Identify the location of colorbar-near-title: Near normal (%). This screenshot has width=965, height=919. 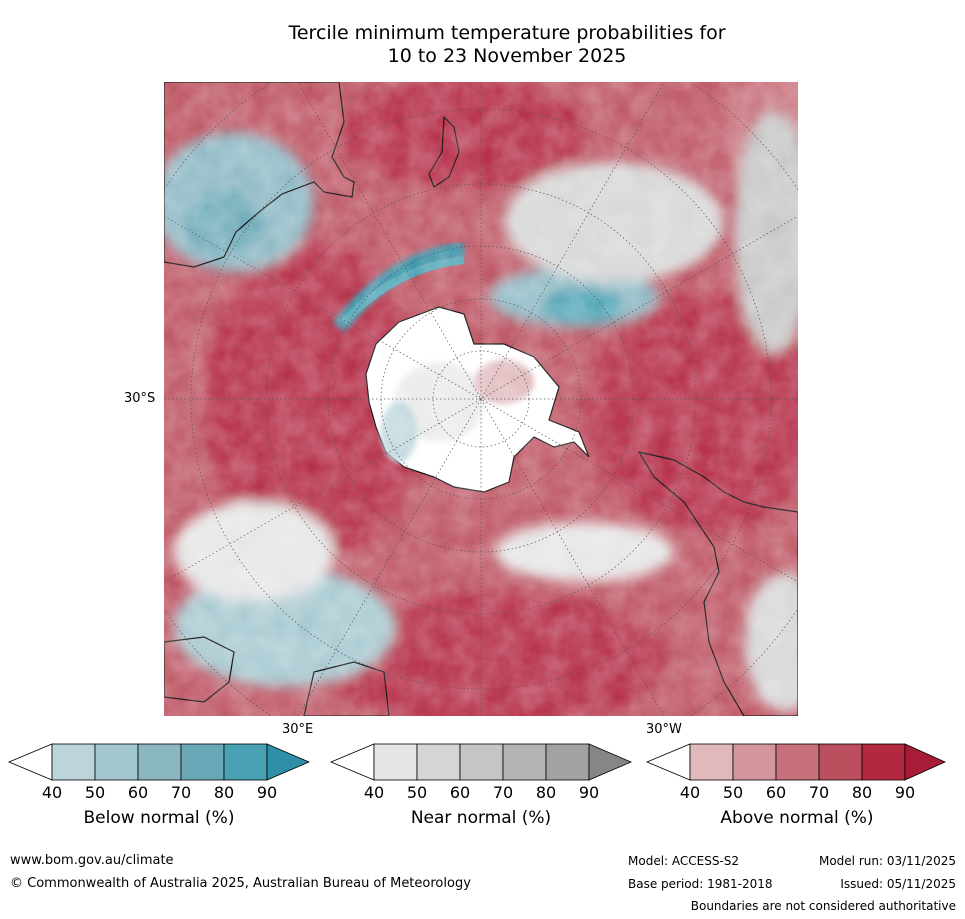
(481, 818).